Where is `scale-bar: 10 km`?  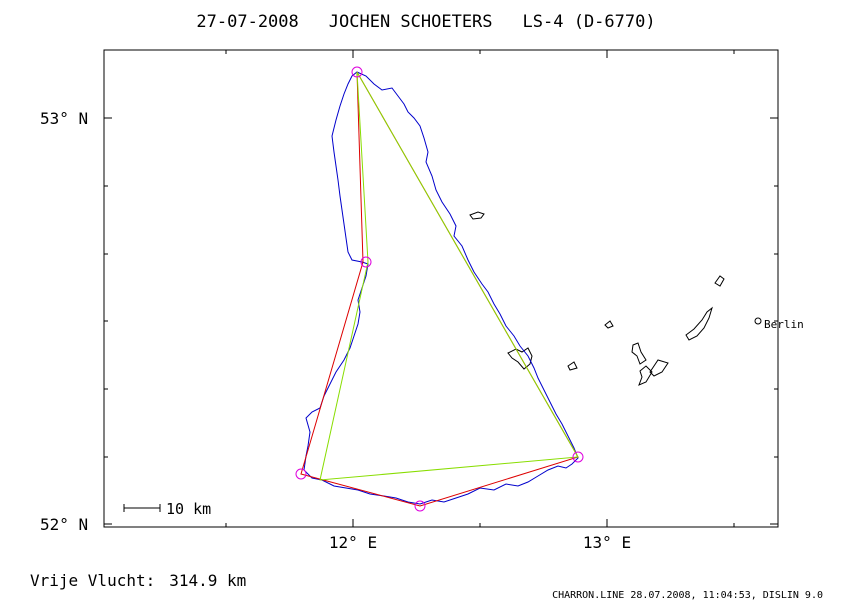 scale-bar: 10 km is located at coordinates (167, 509).